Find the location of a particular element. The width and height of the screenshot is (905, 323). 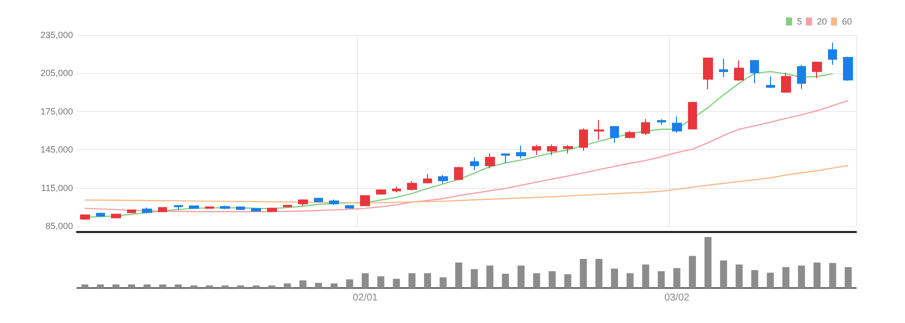

x-tick-label: 02/01 is located at coordinates (365, 298).